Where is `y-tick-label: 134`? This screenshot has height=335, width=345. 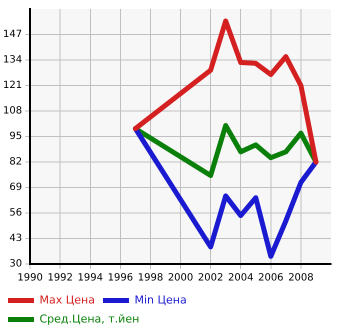
y-tick-label: 134 is located at coordinates (12, 60).